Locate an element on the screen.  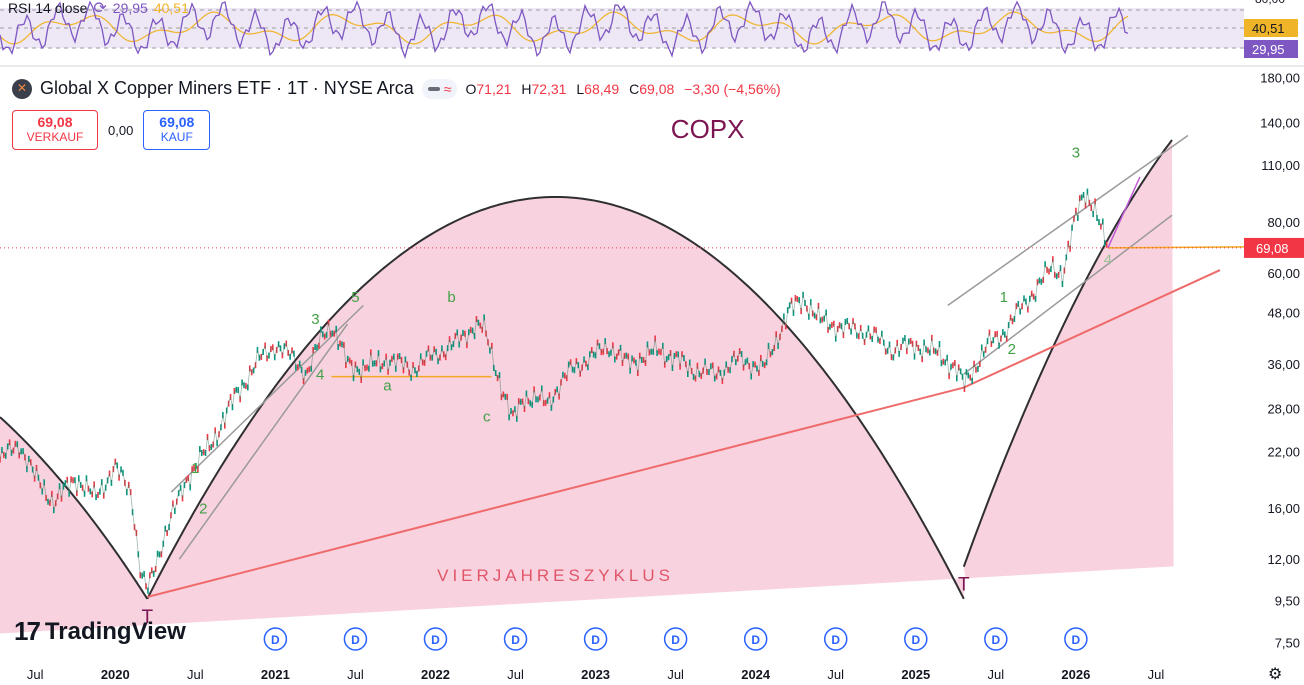
time-tick-label: 2022 is located at coordinates (435, 674).